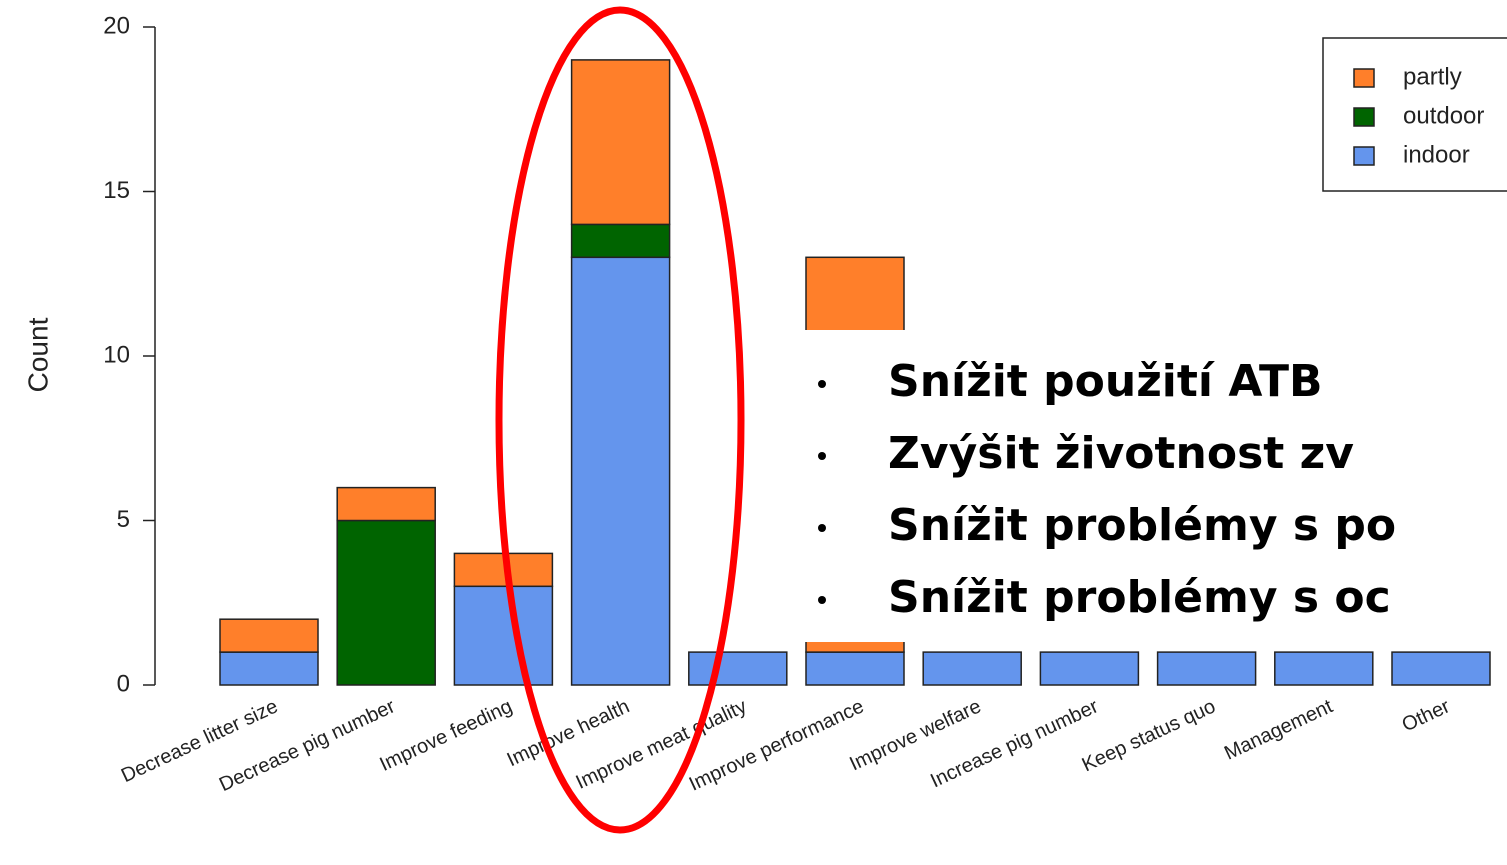  Describe the element at coordinates (1432, 76) in the screenshot. I see `legend-label: partly` at that location.